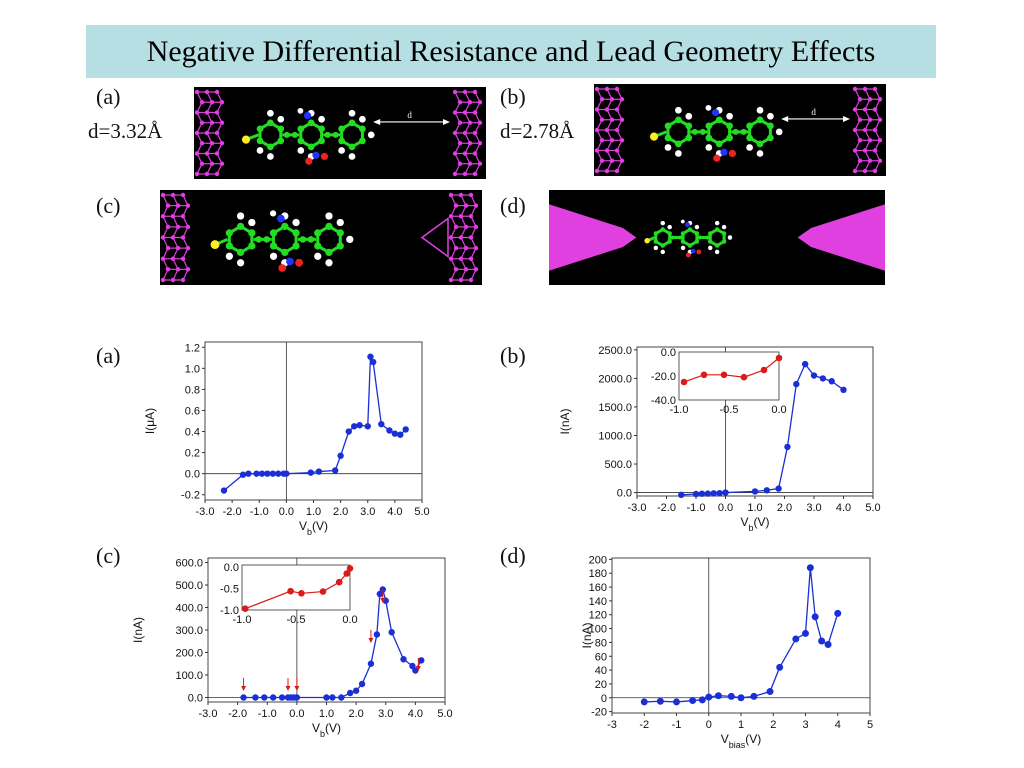 Image resolution: width=1024 pixels, height=768 pixels. I want to click on y-tick-label: 500.0, so click(189, 586).